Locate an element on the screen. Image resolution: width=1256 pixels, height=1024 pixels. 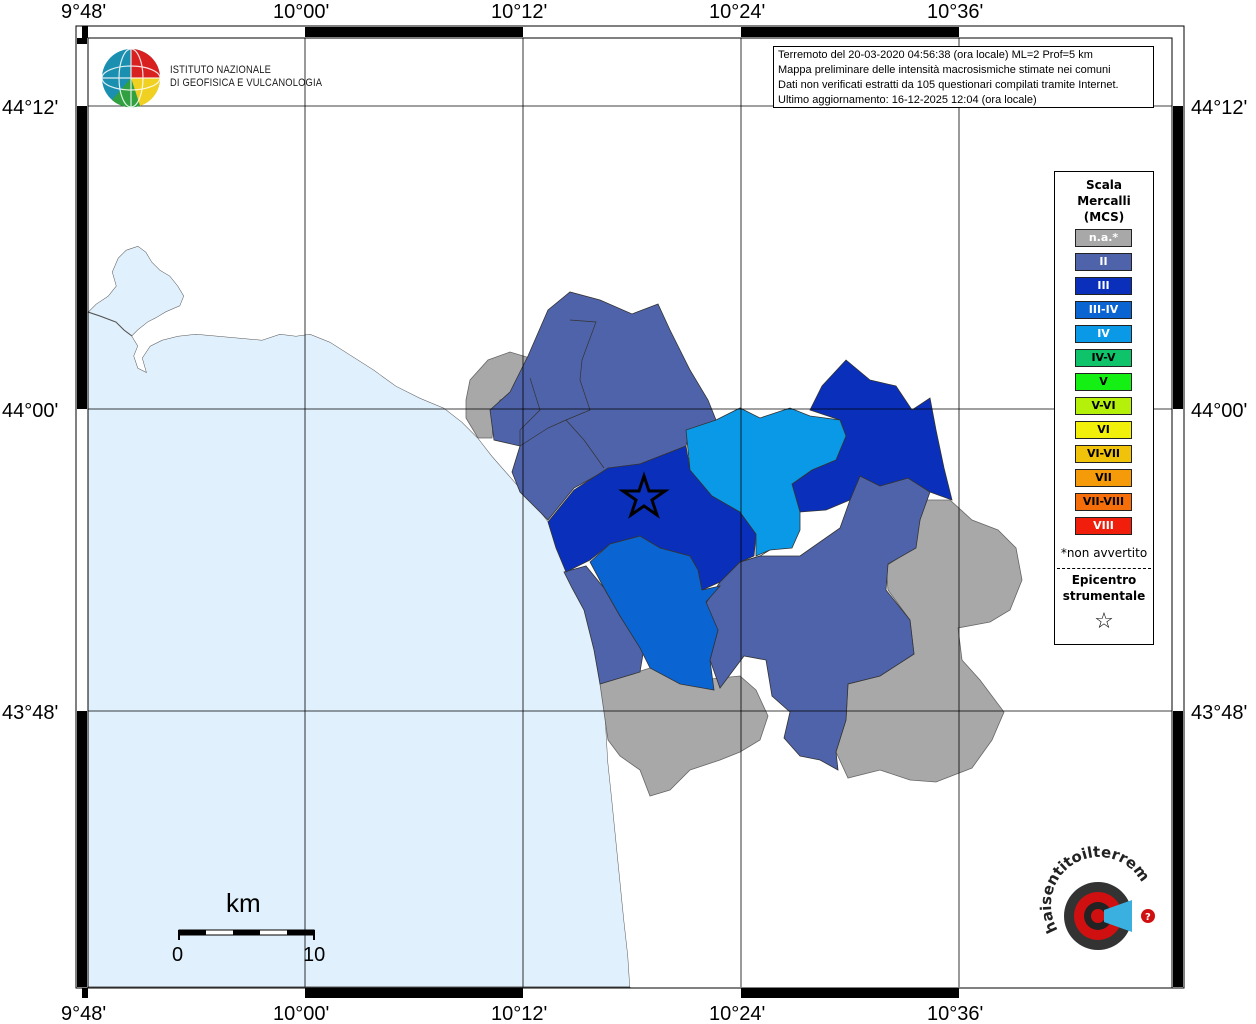
bottom-tick-label: 10°24' is located at coordinates (737, 1013).